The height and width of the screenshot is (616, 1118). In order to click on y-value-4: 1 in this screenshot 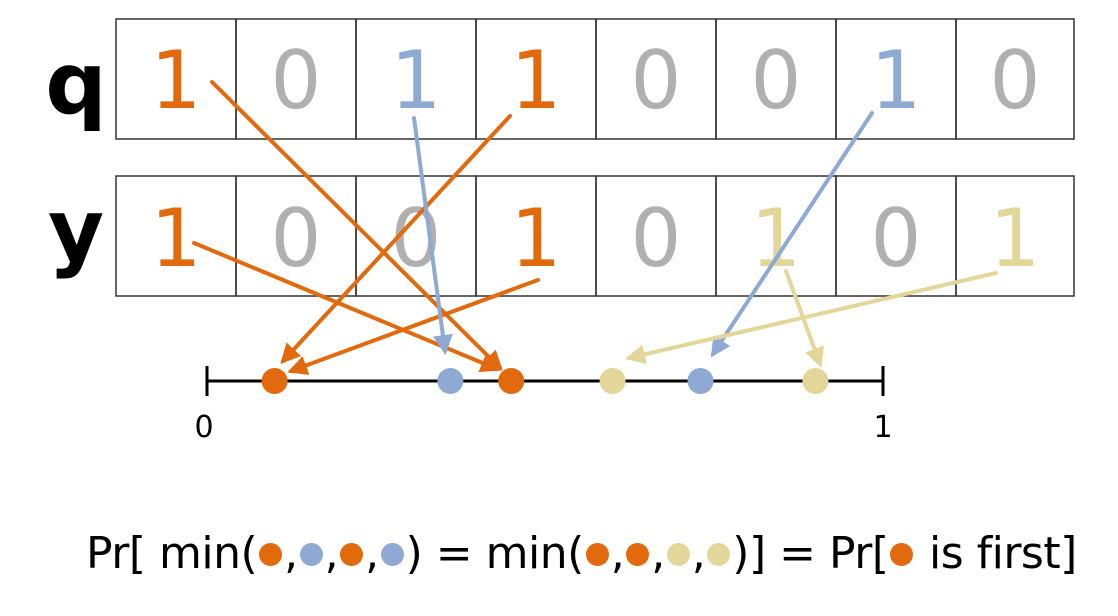, I will do `click(536, 238)`.